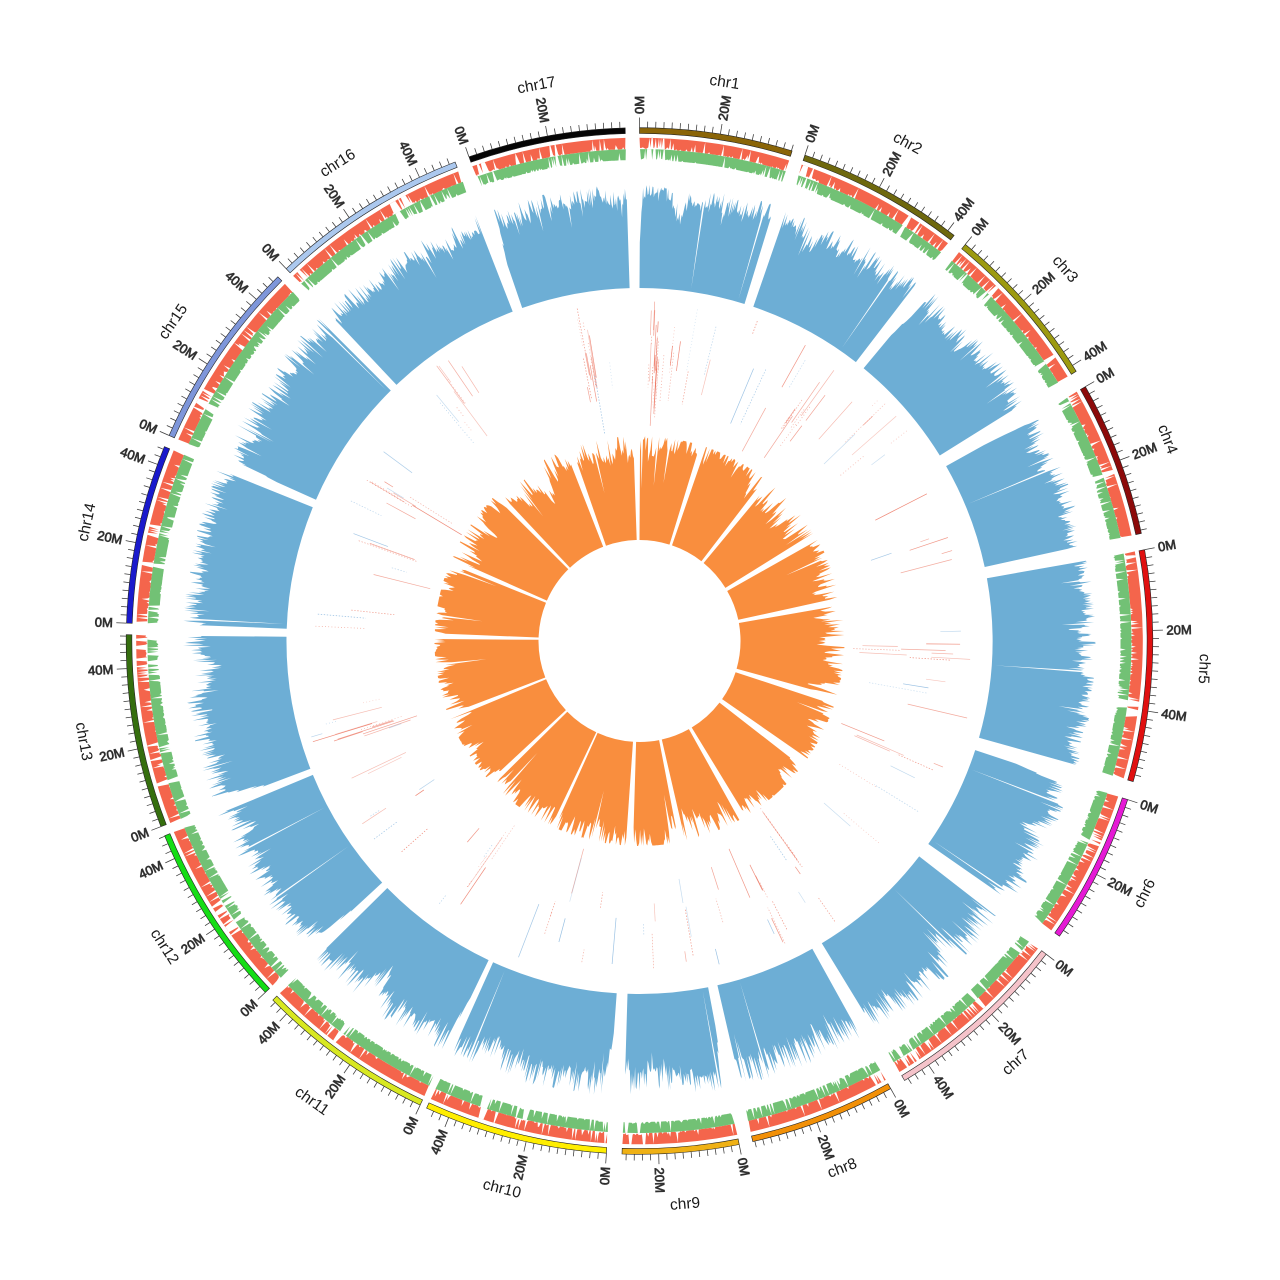  Describe the element at coordinates (684, 1204) in the screenshot. I see `svg-text: chr9` at that location.